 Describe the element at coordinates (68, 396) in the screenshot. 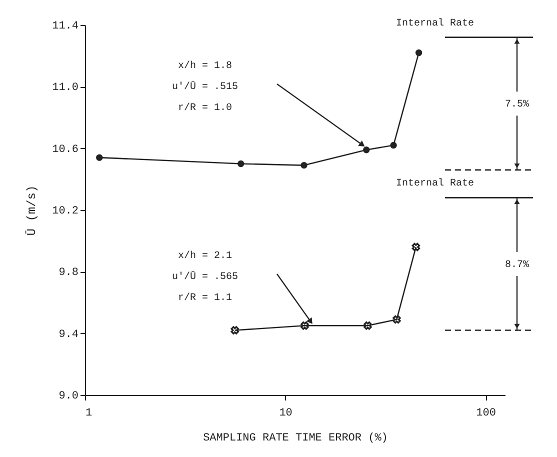

I see `y-tick-label: 9.0` at that location.